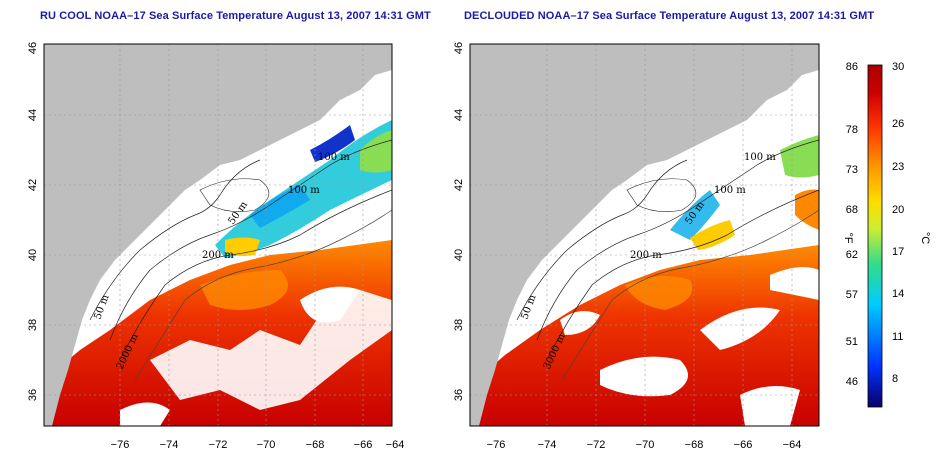 This screenshot has width=950, height=475. I want to click on colorbar-f-ticks: 86 78 73 68 62 57 51 46, so click(852, 224).